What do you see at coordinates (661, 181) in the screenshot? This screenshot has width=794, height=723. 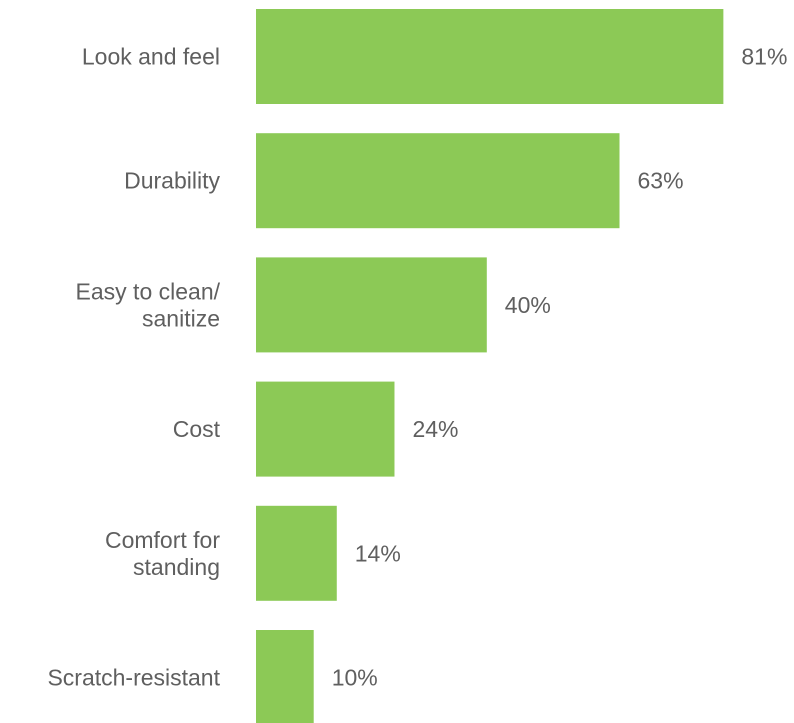 I see `value-label: 63%` at bounding box center [661, 181].